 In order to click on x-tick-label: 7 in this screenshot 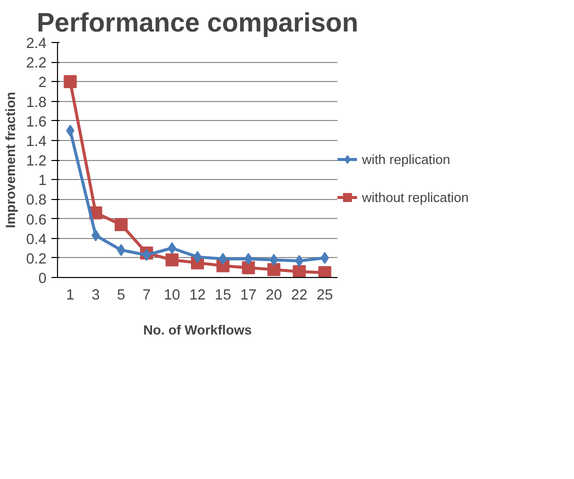, I will do `click(146, 296)`.